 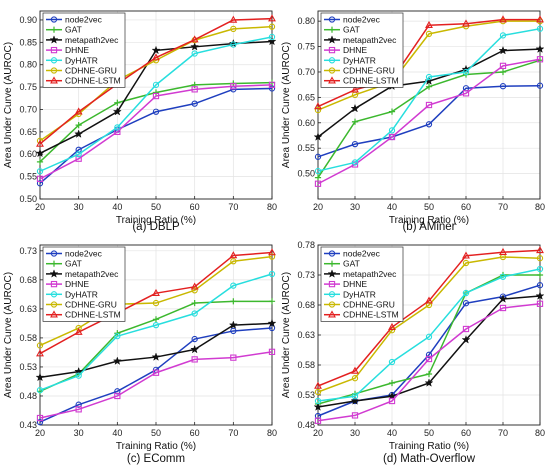 I want to click on y-tick-label: 0.50, so click(x=28, y=199).